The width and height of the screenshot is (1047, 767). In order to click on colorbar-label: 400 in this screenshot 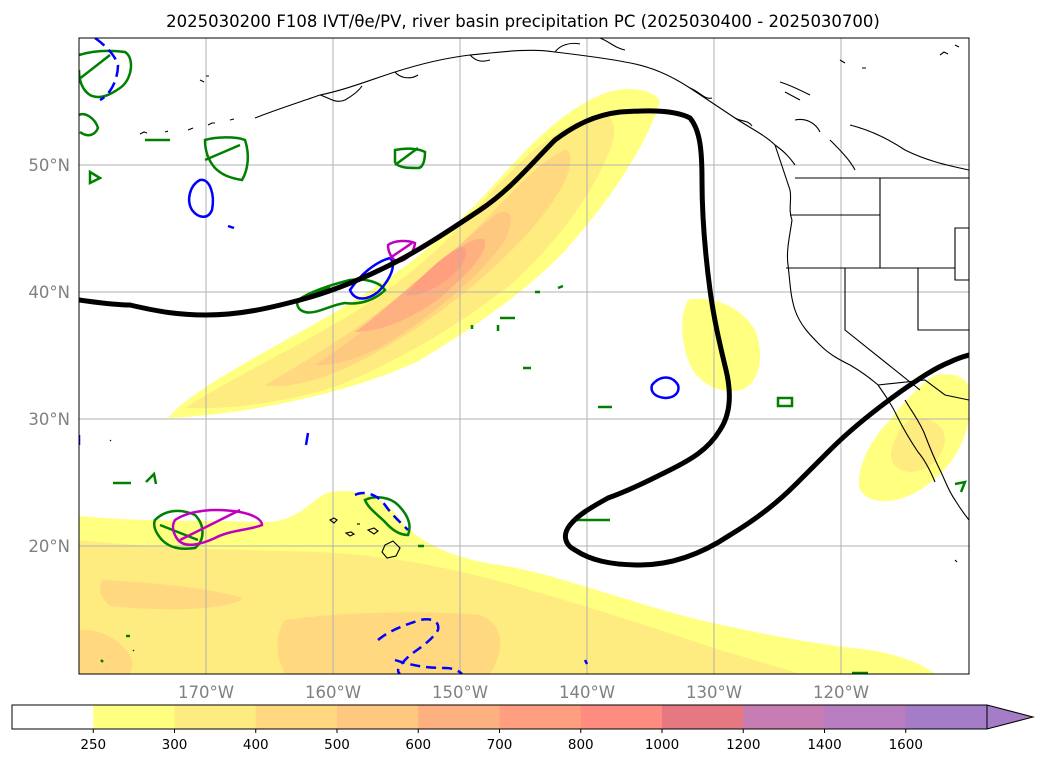, I will do `click(256, 745)`.